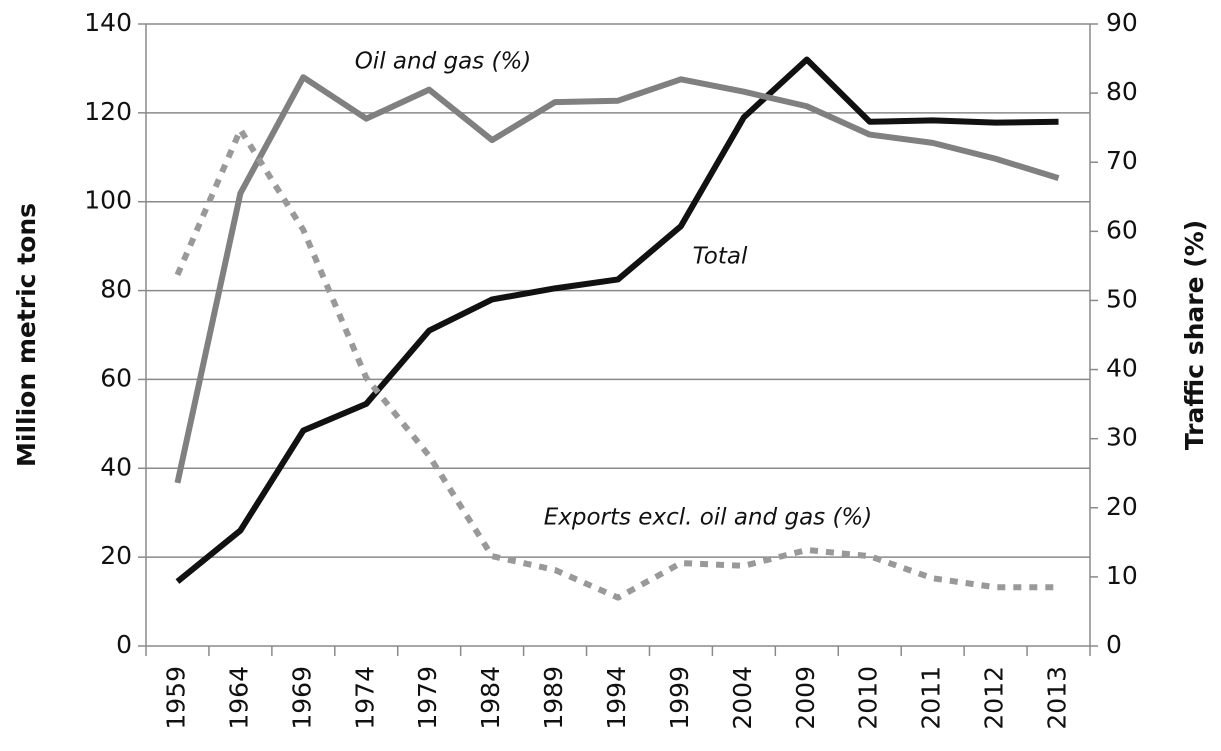 Image resolution: width=1221 pixels, height=751 pixels. What do you see at coordinates (124, 644) in the screenshot?
I see `y-tick-label: 0` at bounding box center [124, 644].